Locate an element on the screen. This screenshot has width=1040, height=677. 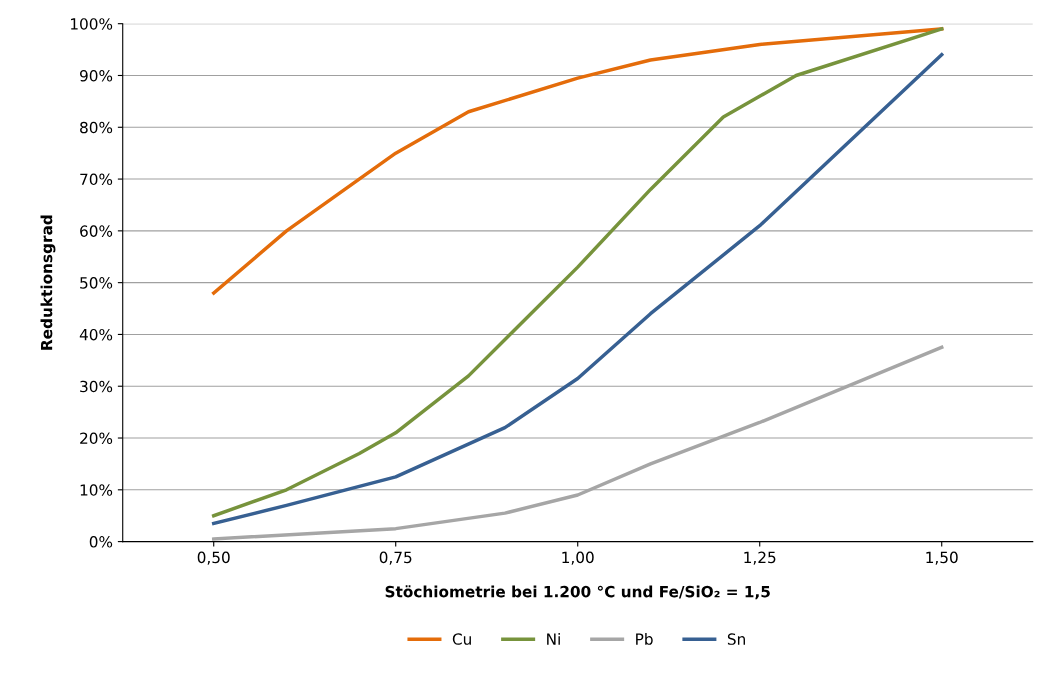
y-tick-label: 50% is located at coordinates (96, 283).